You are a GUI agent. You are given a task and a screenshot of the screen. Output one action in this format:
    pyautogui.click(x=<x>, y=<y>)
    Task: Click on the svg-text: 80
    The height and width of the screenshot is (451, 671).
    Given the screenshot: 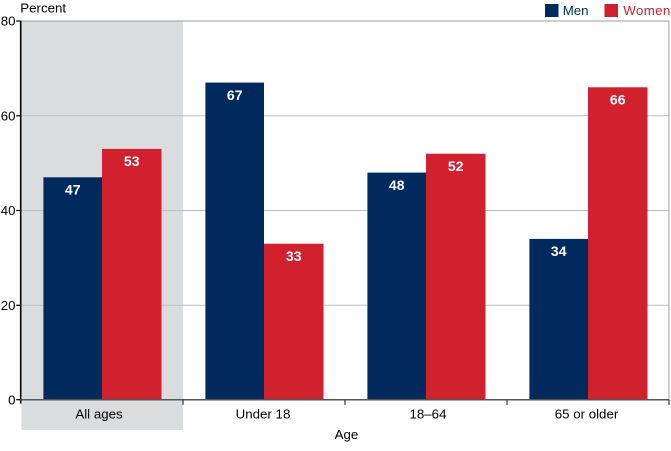 What is the action you would take?
    pyautogui.click(x=8, y=21)
    